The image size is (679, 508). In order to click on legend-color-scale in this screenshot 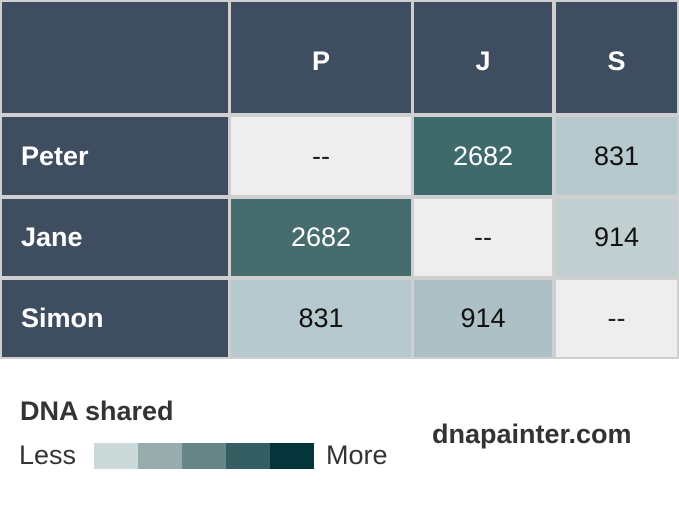, I will do `click(204, 456)`.